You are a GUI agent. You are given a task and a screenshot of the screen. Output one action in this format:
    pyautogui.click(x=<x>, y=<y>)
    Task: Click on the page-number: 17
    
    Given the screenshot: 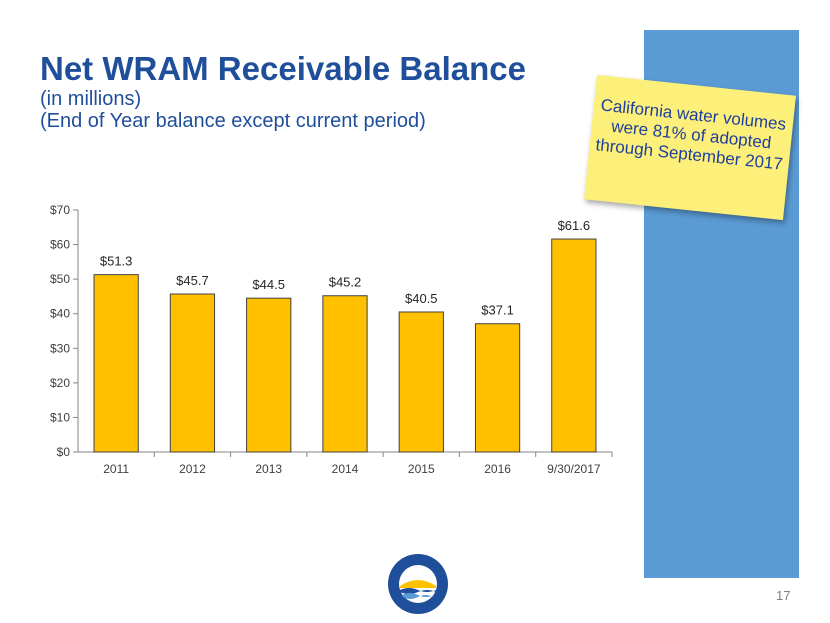 What is the action you would take?
    pyautogui.click(x=783, y=595)
    